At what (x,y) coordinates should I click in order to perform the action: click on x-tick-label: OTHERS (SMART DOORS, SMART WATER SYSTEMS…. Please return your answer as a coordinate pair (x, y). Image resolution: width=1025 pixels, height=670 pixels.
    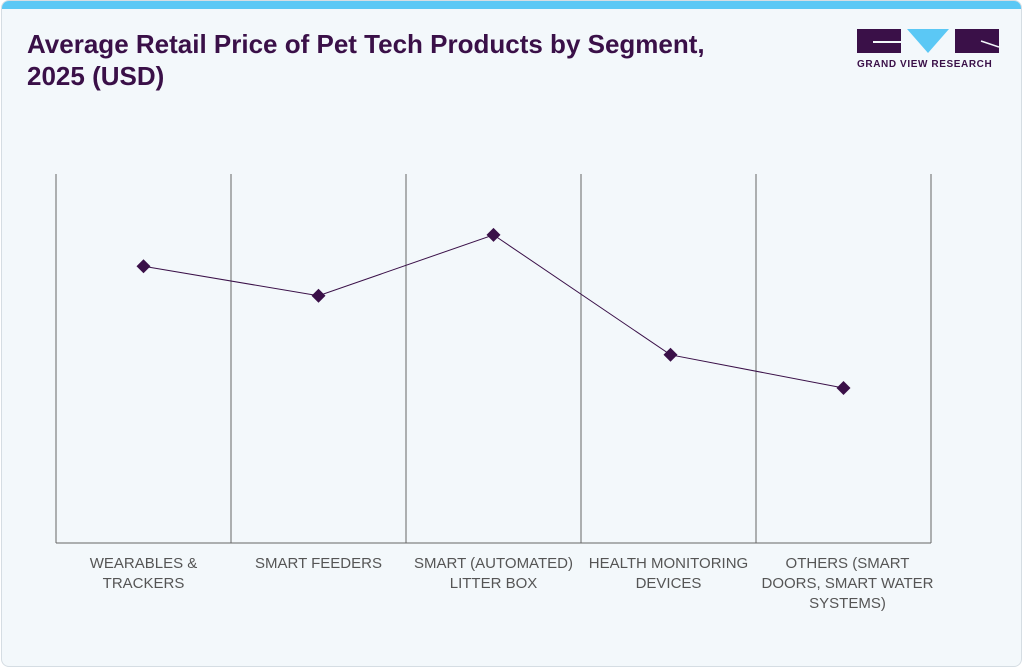
    Looking at the image, I should click on (847, 583).